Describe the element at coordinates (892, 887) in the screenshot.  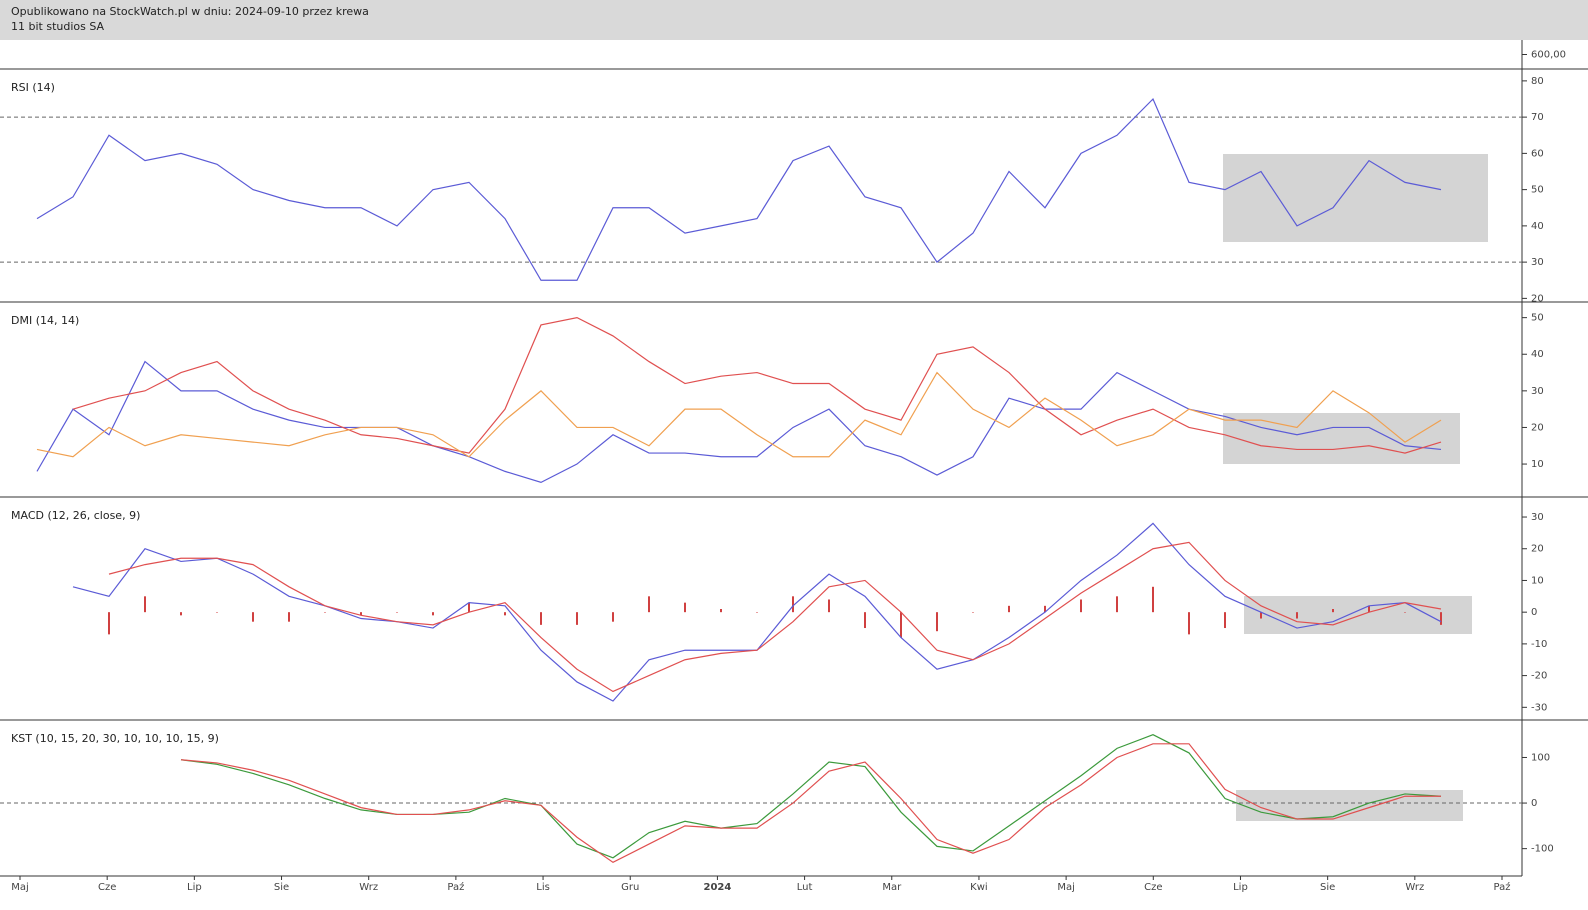
I see `x-tick-label: Mar` at that location.